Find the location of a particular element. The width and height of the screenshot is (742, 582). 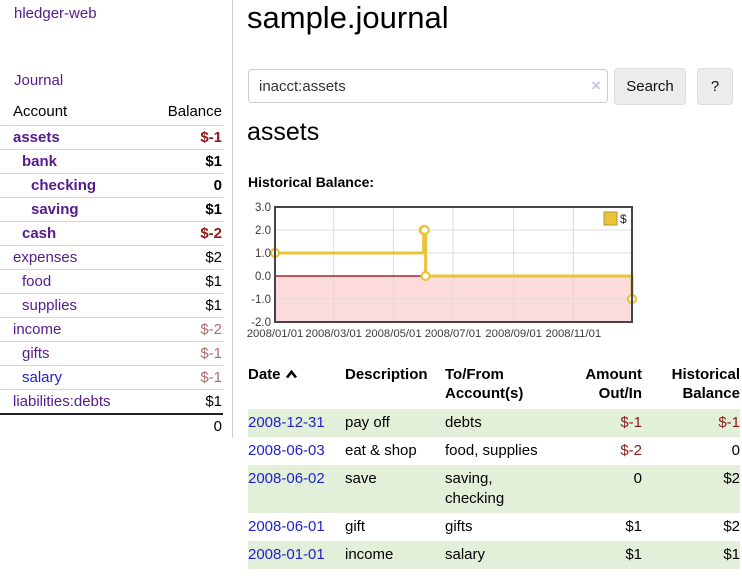

accounts-total-value: 0 is located at coordinates (185, 425).